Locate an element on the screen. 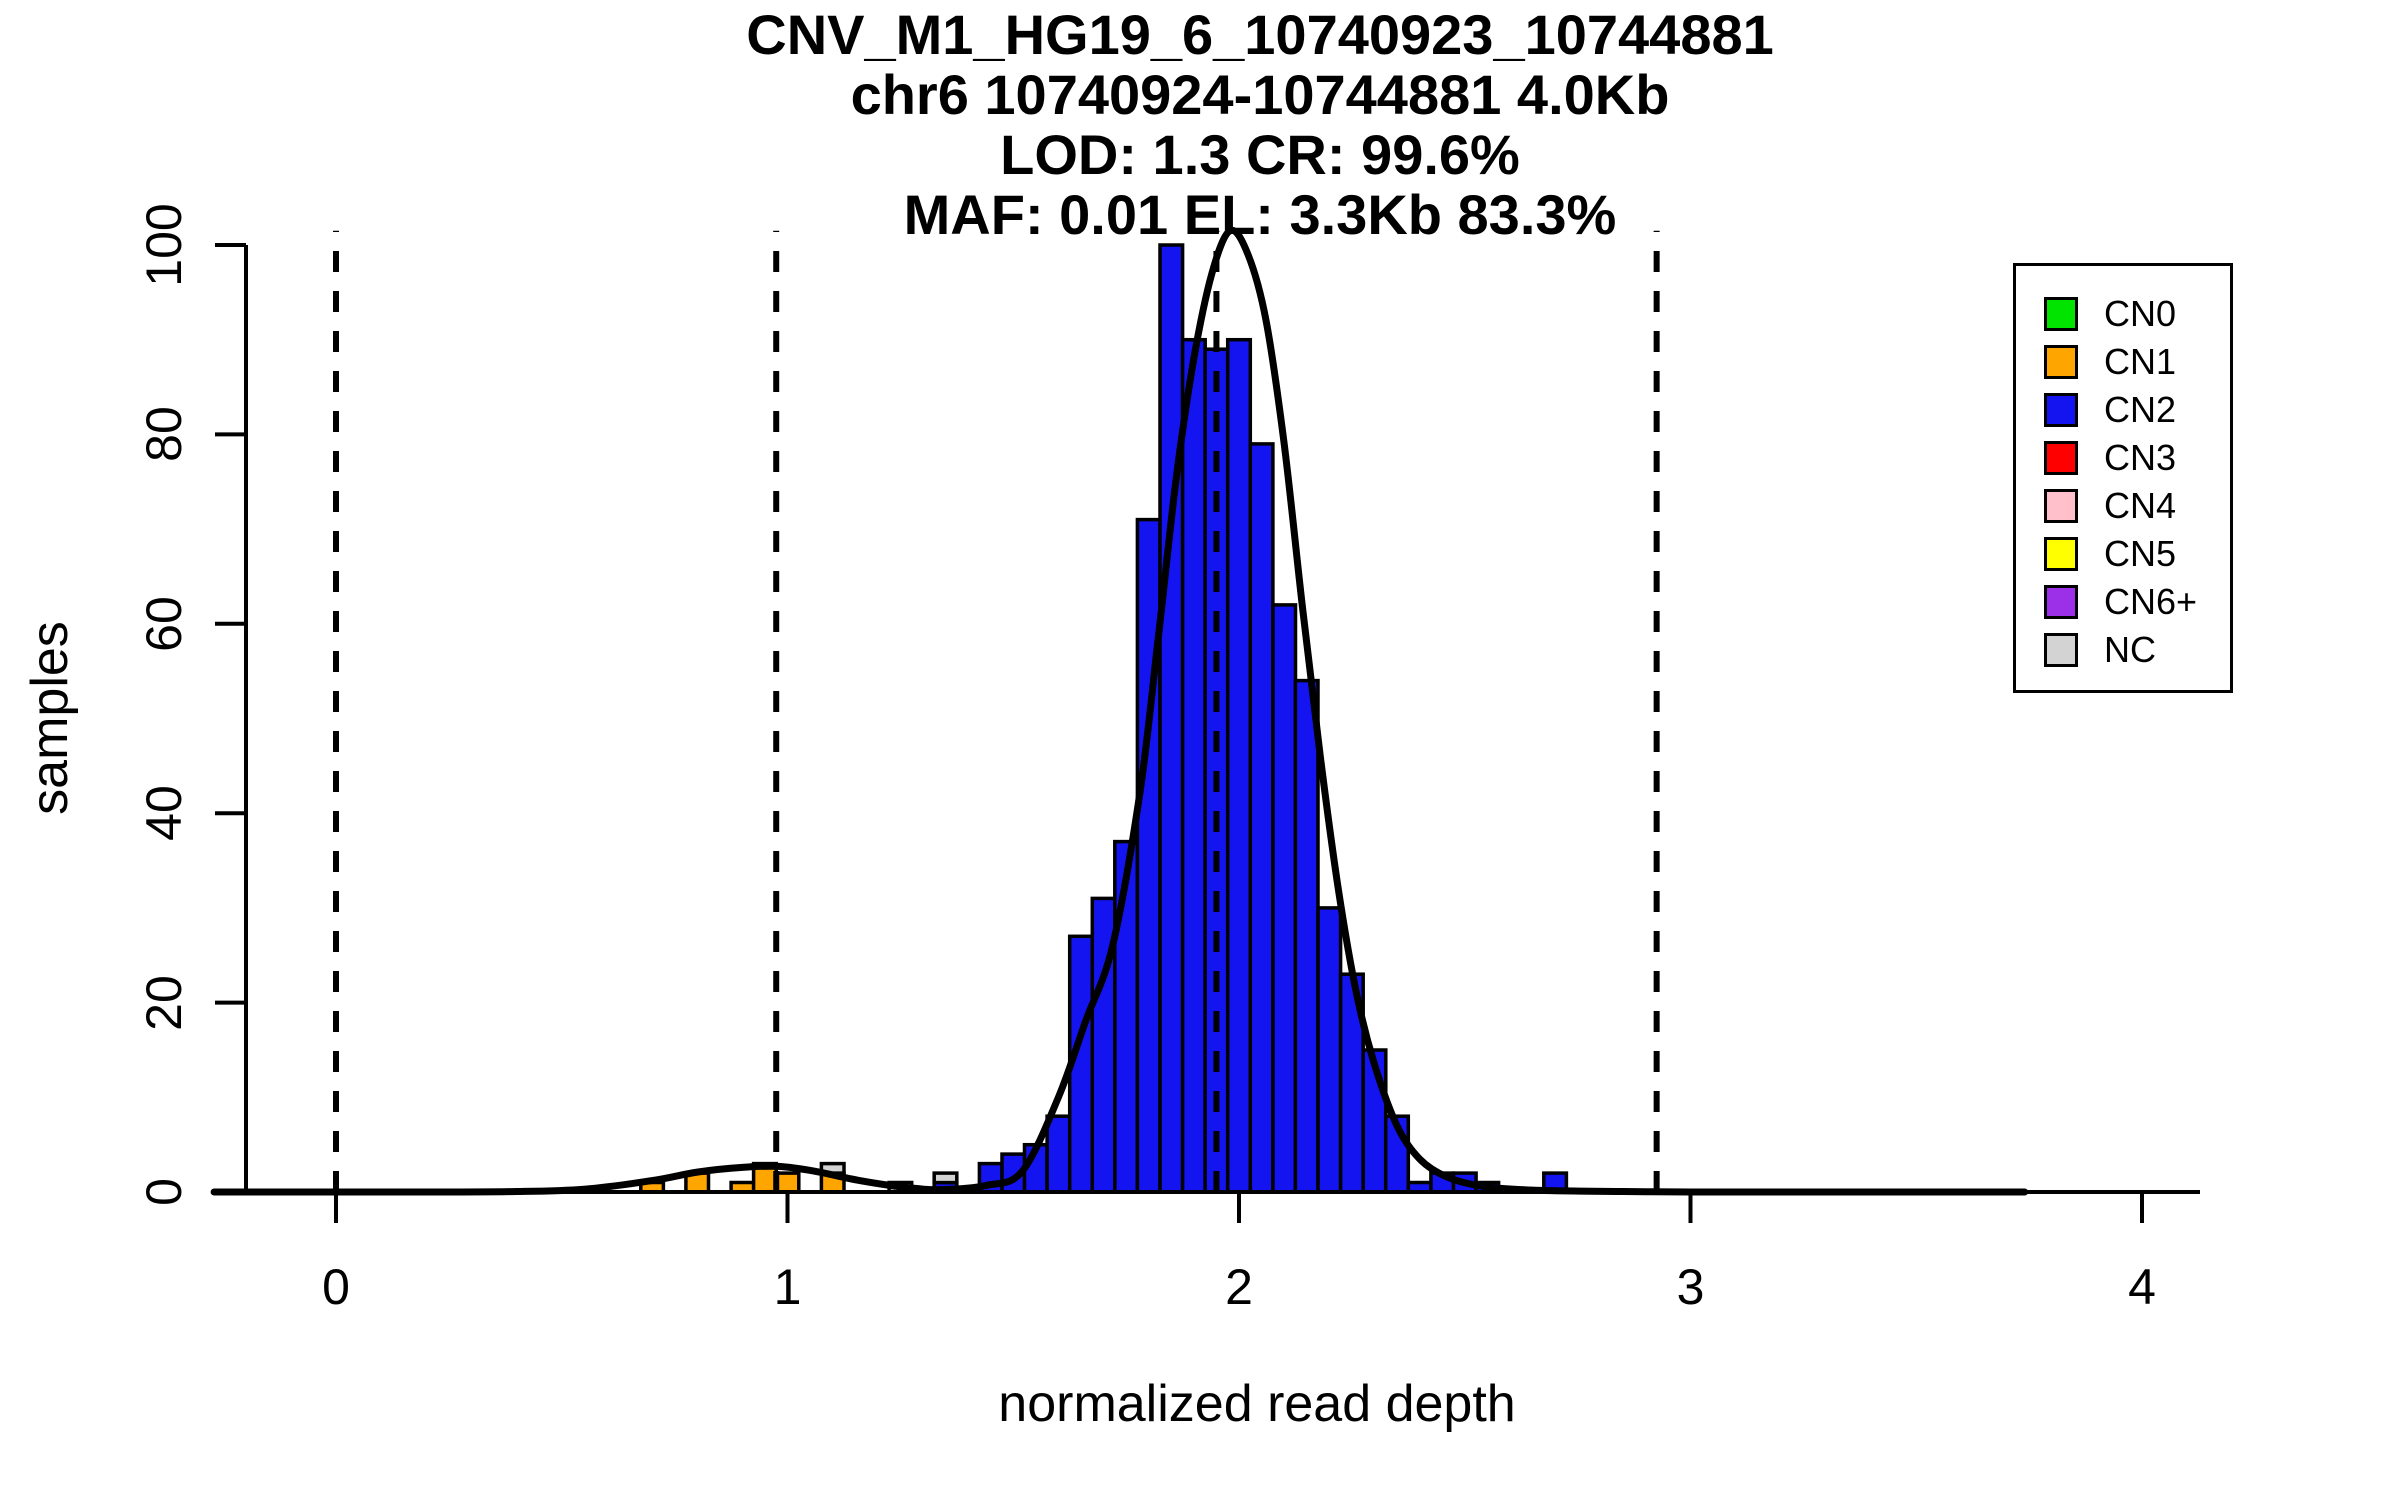 The height and width of the screenshot is (1500, 2400). legend-swatch-cn5 is located at coordinates (2061, 554).